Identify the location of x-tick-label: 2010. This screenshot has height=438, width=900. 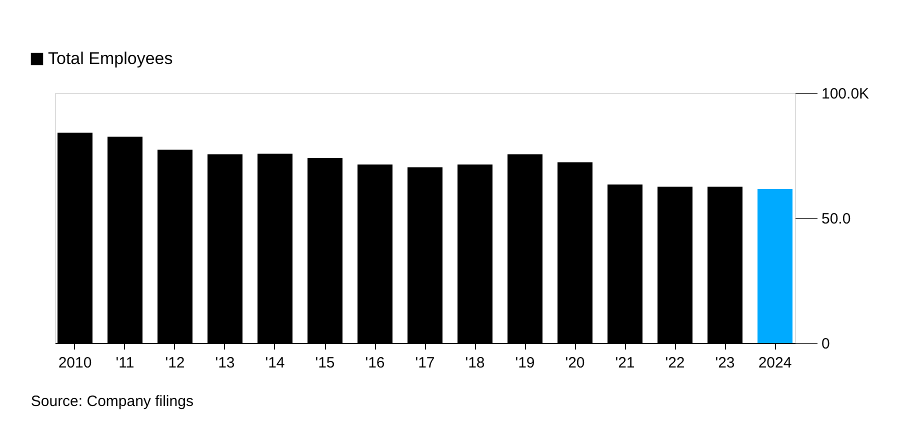
(75, 363).